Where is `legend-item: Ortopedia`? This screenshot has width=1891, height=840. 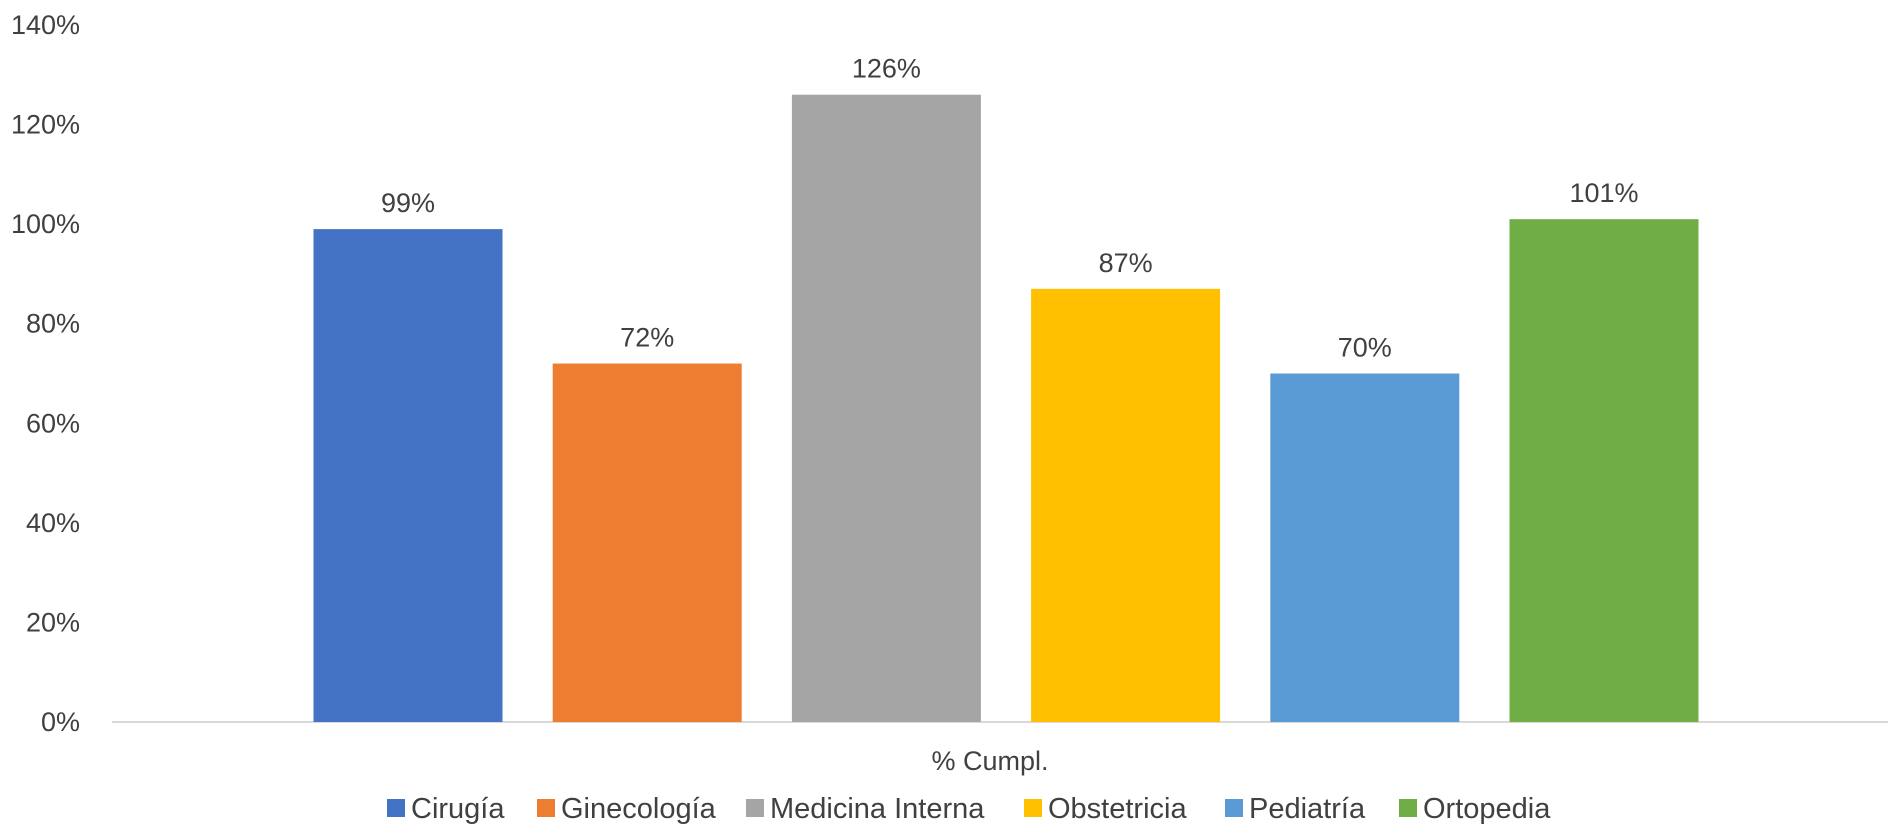 legend-item: Ortopedia is located at coordinates (1475, 809).